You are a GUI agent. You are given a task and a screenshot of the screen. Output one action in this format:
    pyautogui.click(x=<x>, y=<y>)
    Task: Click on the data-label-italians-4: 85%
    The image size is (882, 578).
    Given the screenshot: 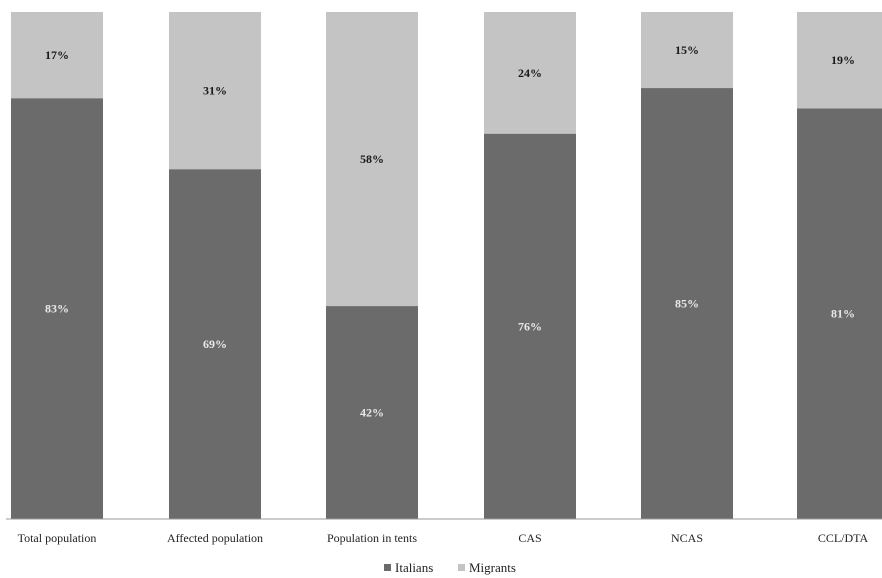 What is the action you would take?
    pyautogui.click(x=687, y=304)
    